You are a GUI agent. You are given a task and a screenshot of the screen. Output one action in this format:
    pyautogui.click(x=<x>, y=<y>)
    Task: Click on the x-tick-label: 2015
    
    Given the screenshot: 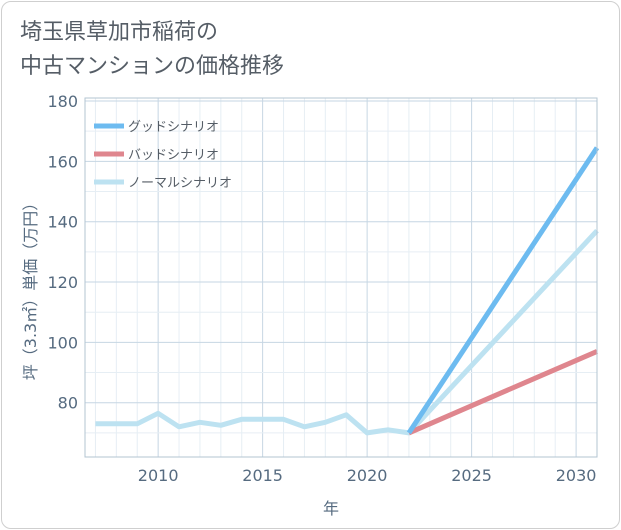 What is the action you would take?
    pyautogui.click(x=262, y=475)
    